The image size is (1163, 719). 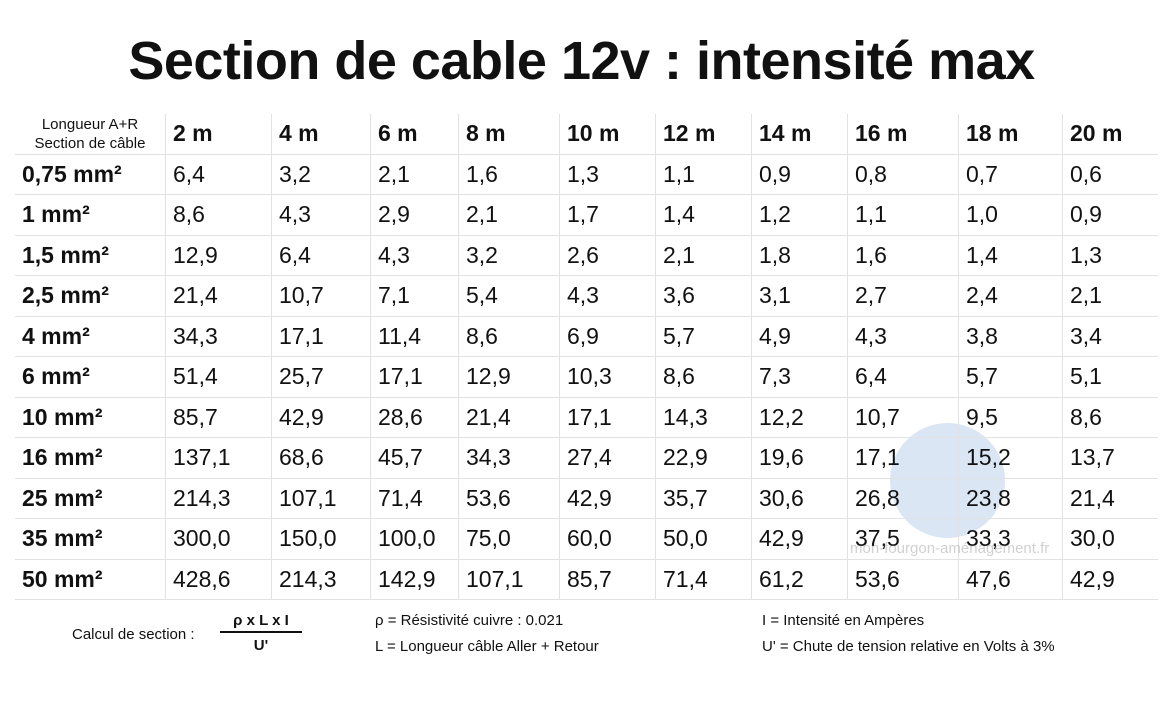 What do you see at coordinates (321, 255) in the screenshot?
I see `cell: 6,4` at bounding box center [321, 255].